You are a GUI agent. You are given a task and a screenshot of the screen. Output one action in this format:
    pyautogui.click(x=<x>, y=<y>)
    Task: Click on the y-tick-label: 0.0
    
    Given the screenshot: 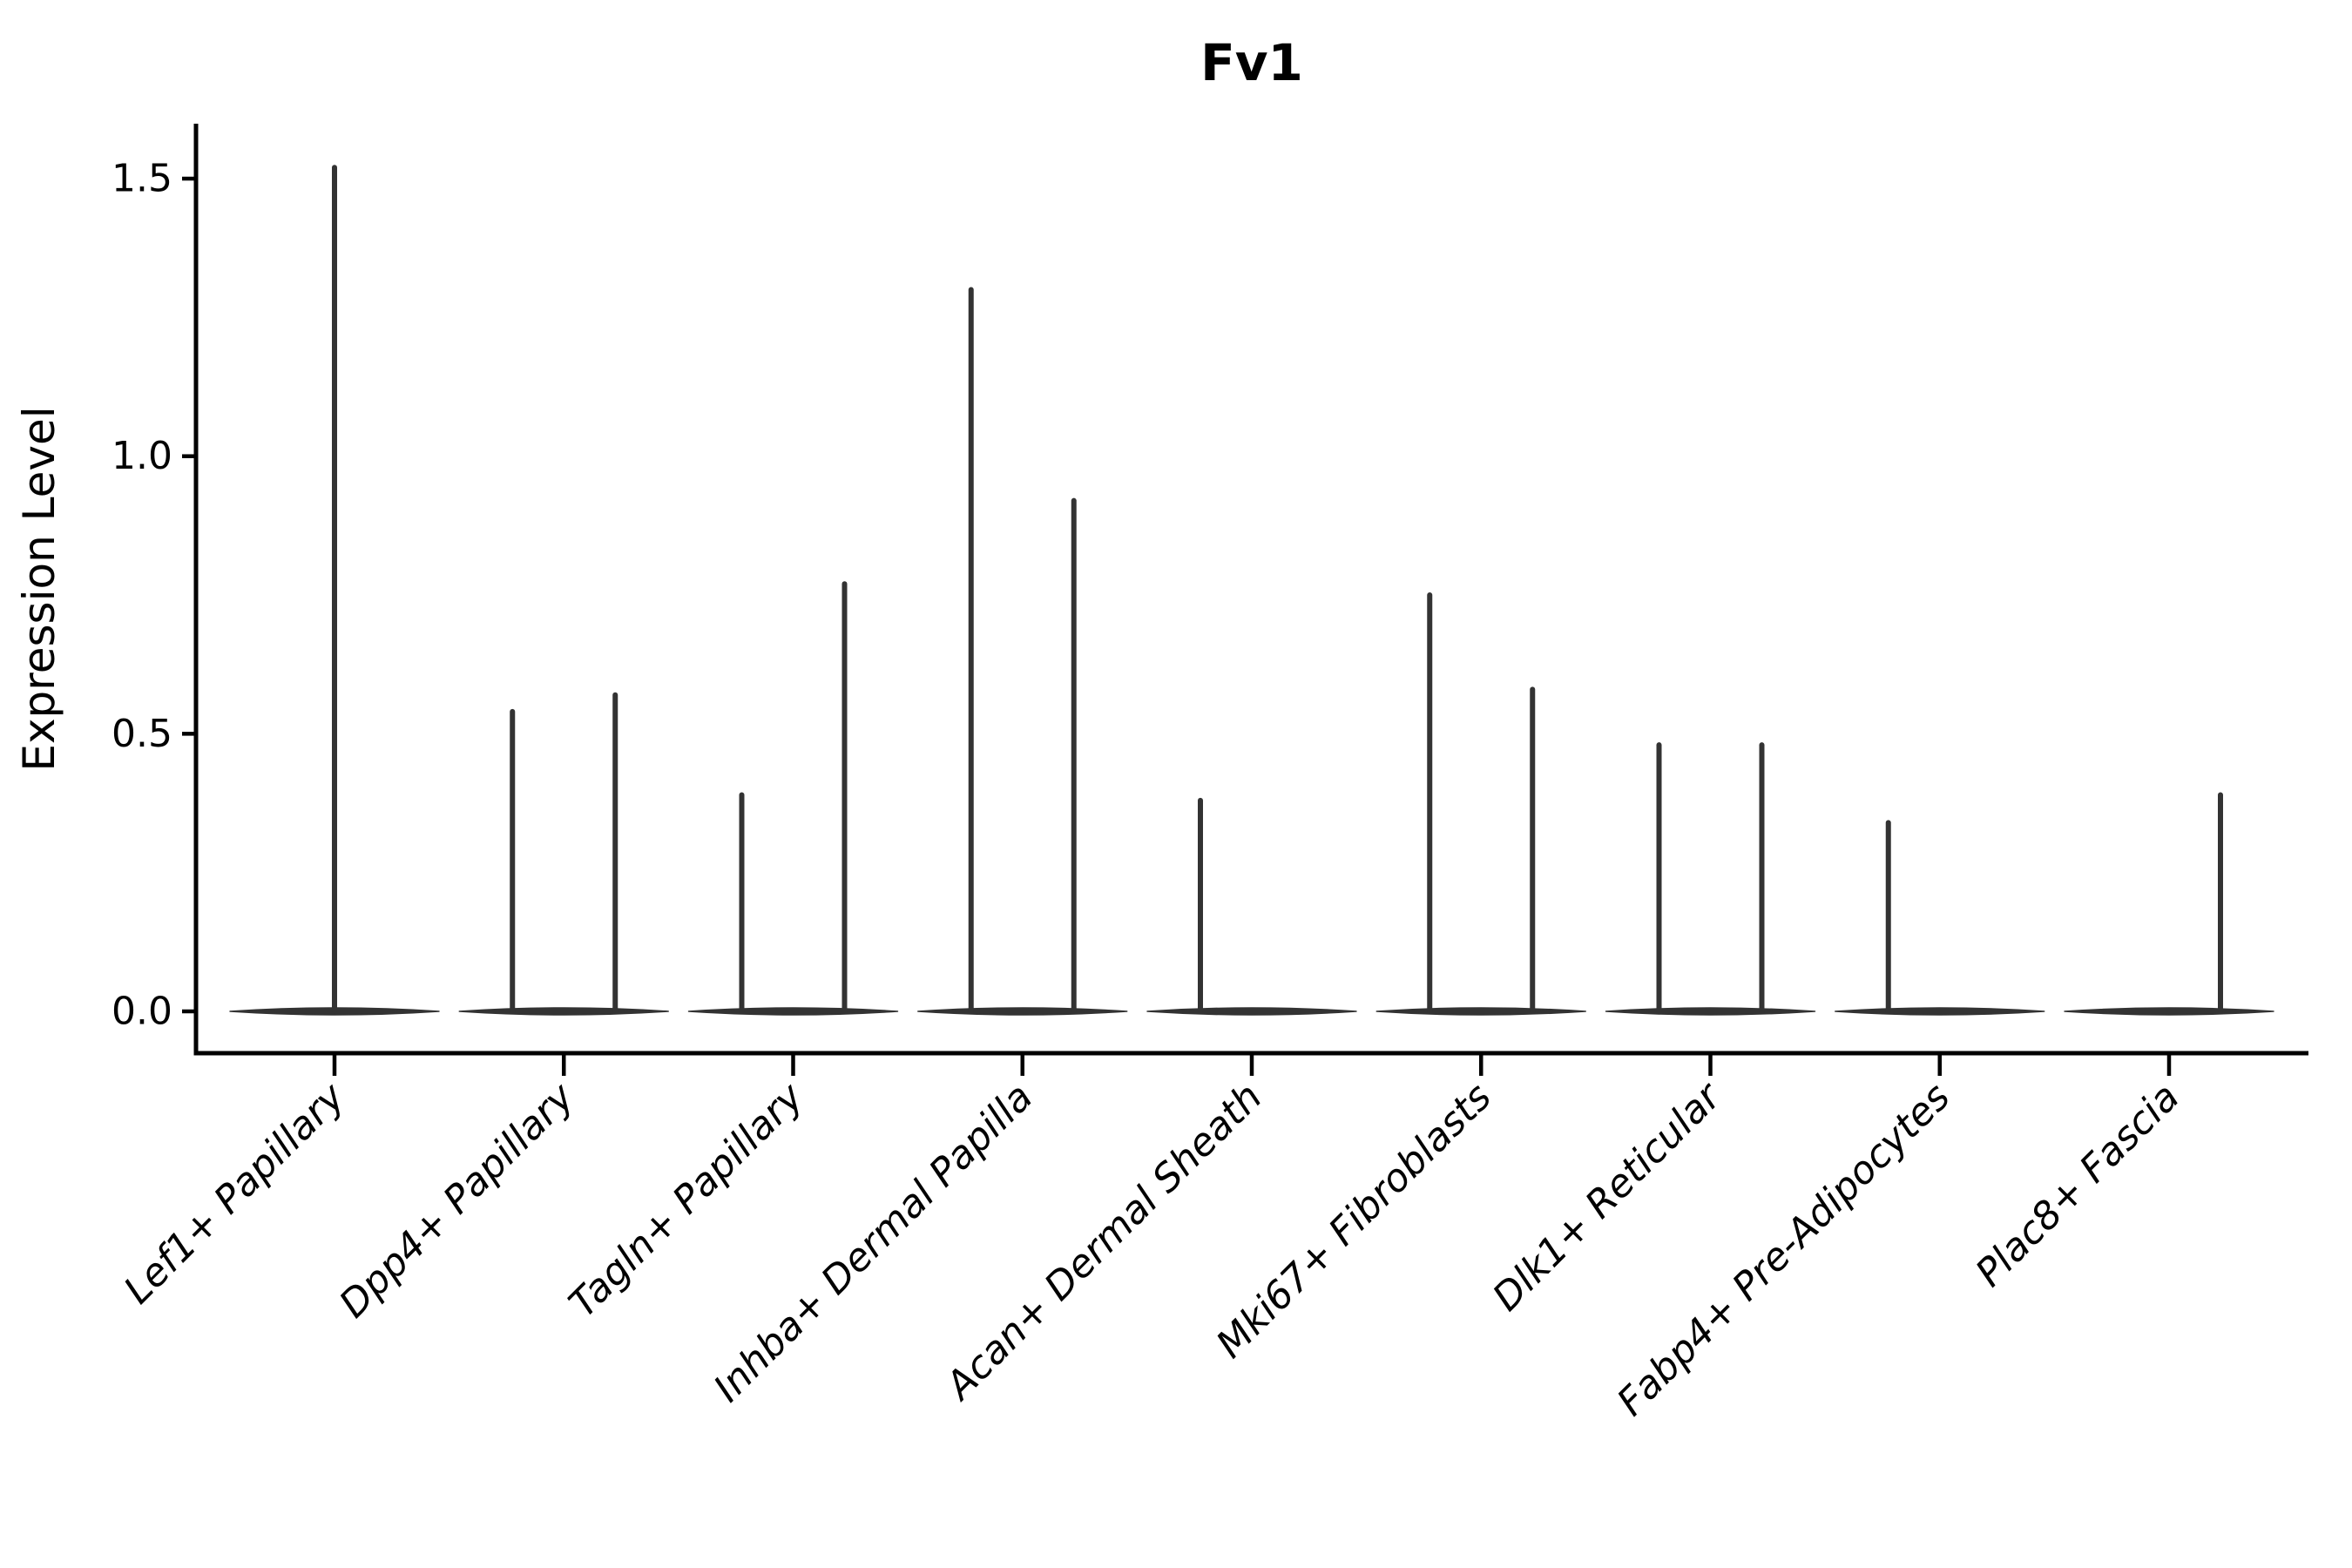 What is the action you would take?
    pyautogui.click(x=142, y=1012)
    